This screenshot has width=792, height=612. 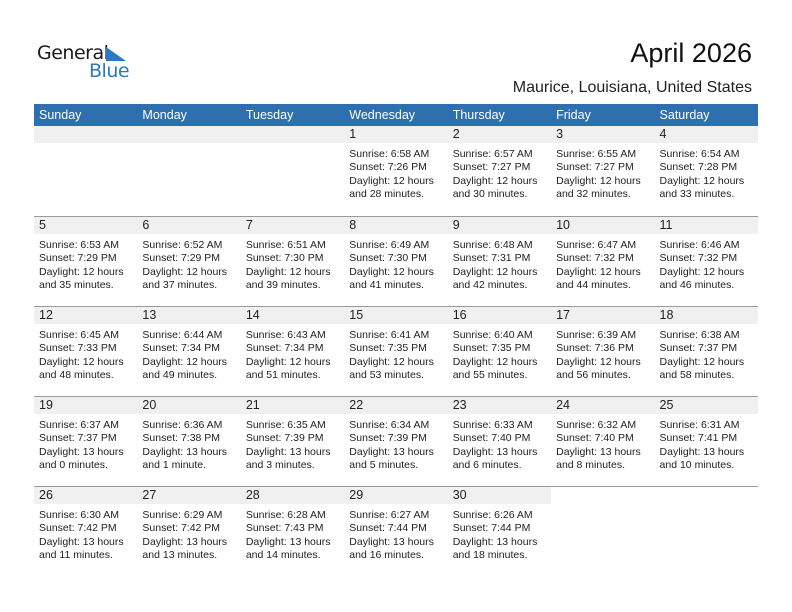 I want to click on daylight-minutes-text: and 44 minutes., so click(x=593, y=285).